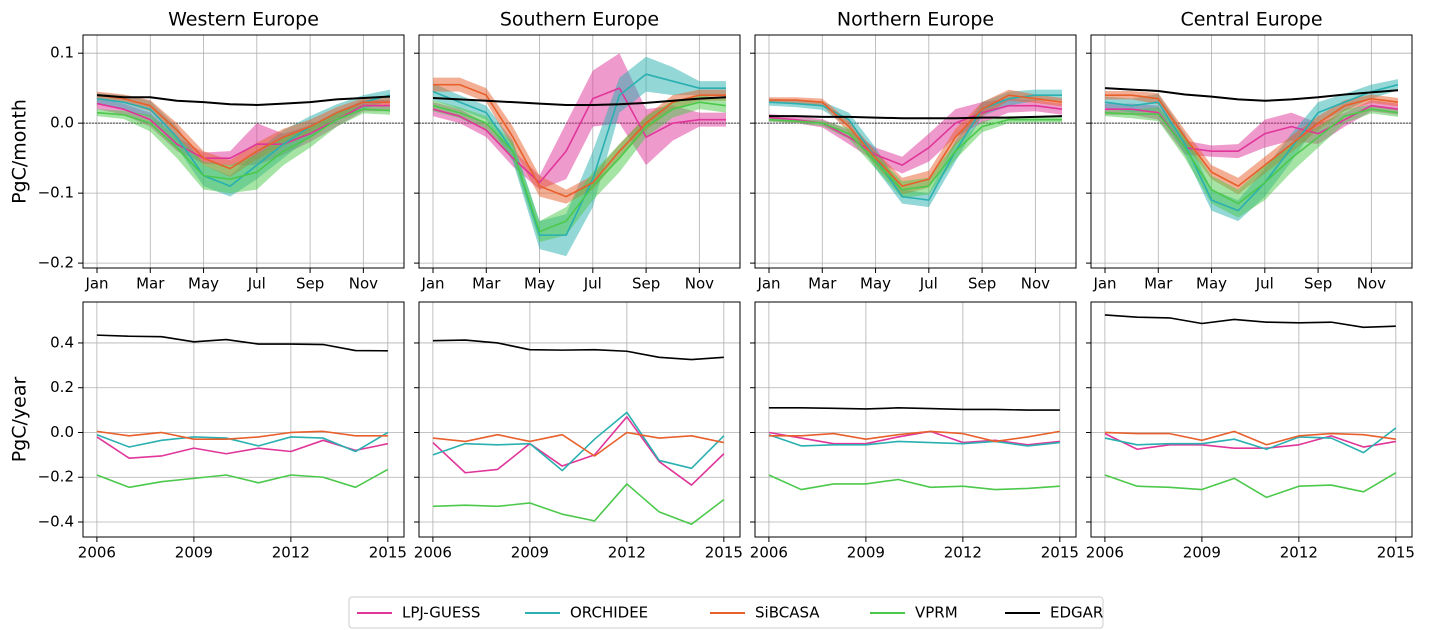  What do you see at coordinates (609, 613) in the screenshot?
I see `legend-label: ORCHIDEE` at bounding box center [609, 613].